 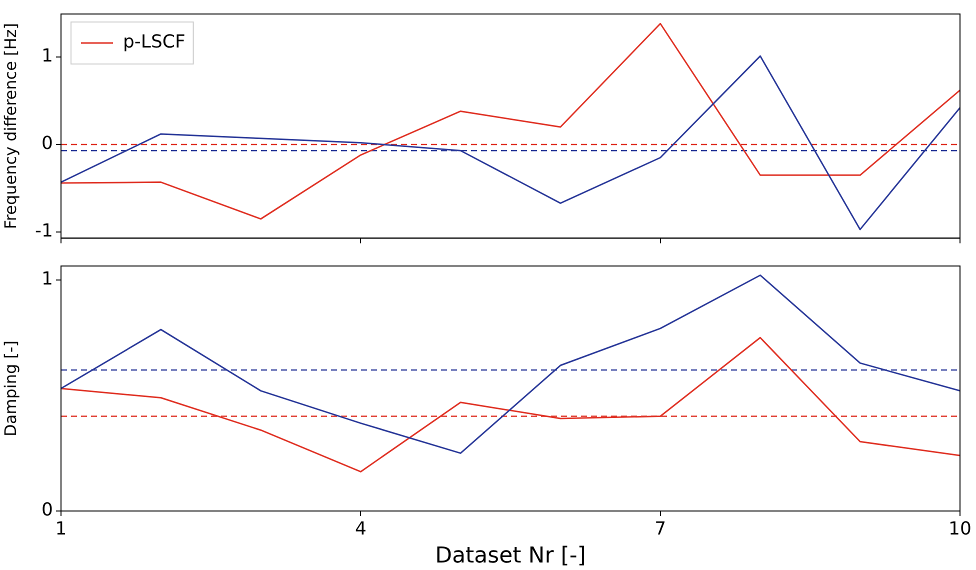 I want to click on x-axis-title: Dataset Nr [-], so click(x=510, y=556).